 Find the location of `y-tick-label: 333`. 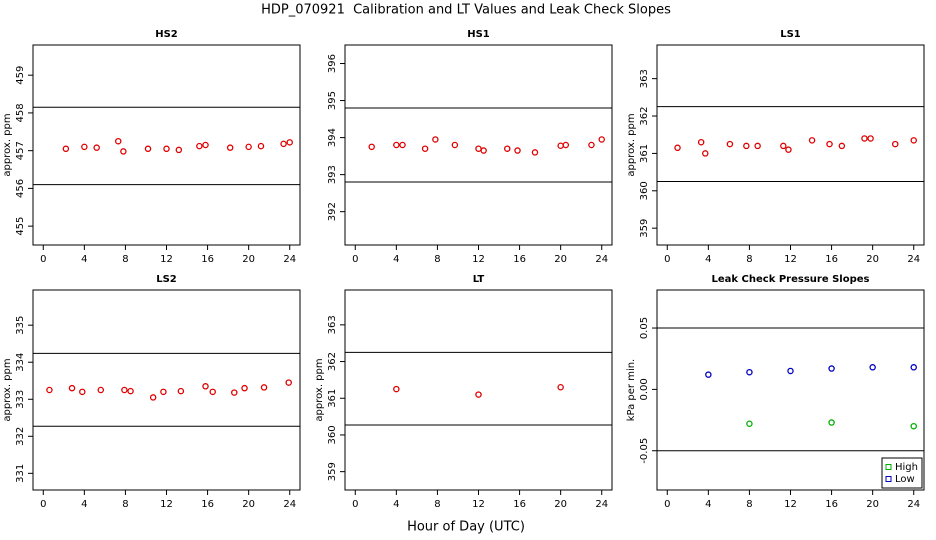

y-tick-label: 333 is located at coordinates (20, 399).